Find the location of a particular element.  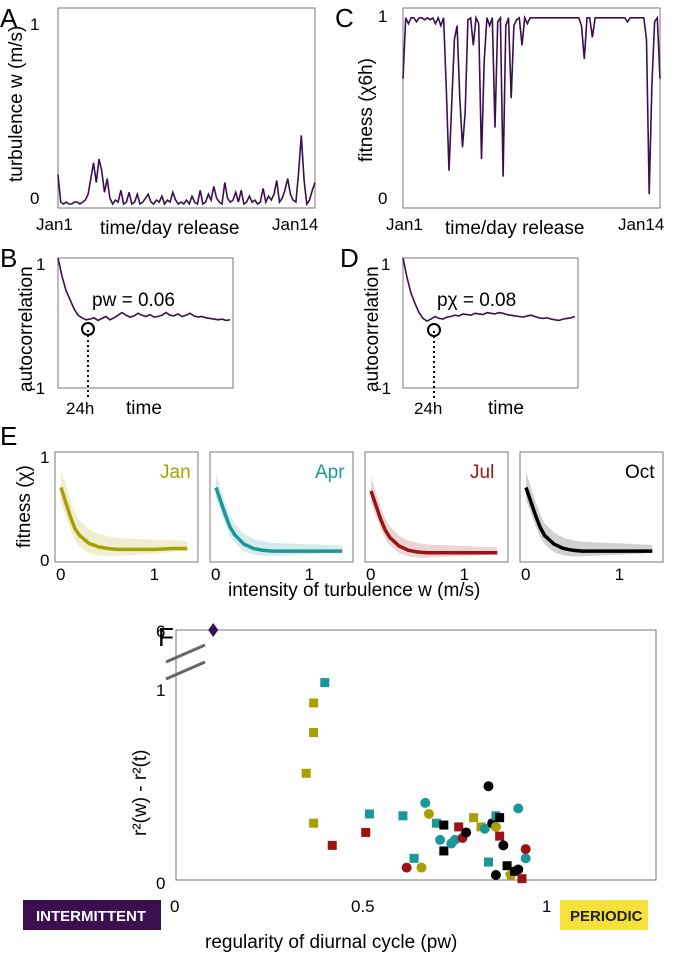

panel-c-ytick-bottom: 0 is located at coordinates (382, 198).